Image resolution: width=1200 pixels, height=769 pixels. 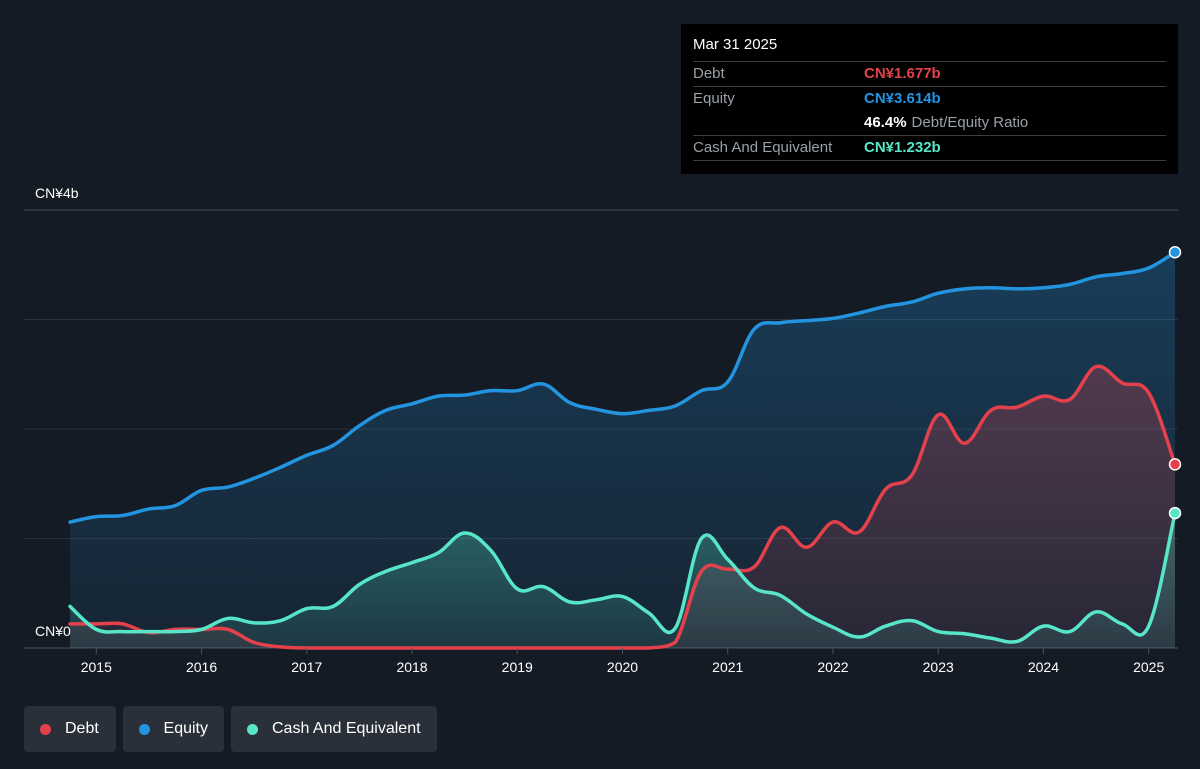 What do you see at coordinates (45, 729) in the screenshot?
I see `legend-dot-debt` at bounding box center [45, 729].